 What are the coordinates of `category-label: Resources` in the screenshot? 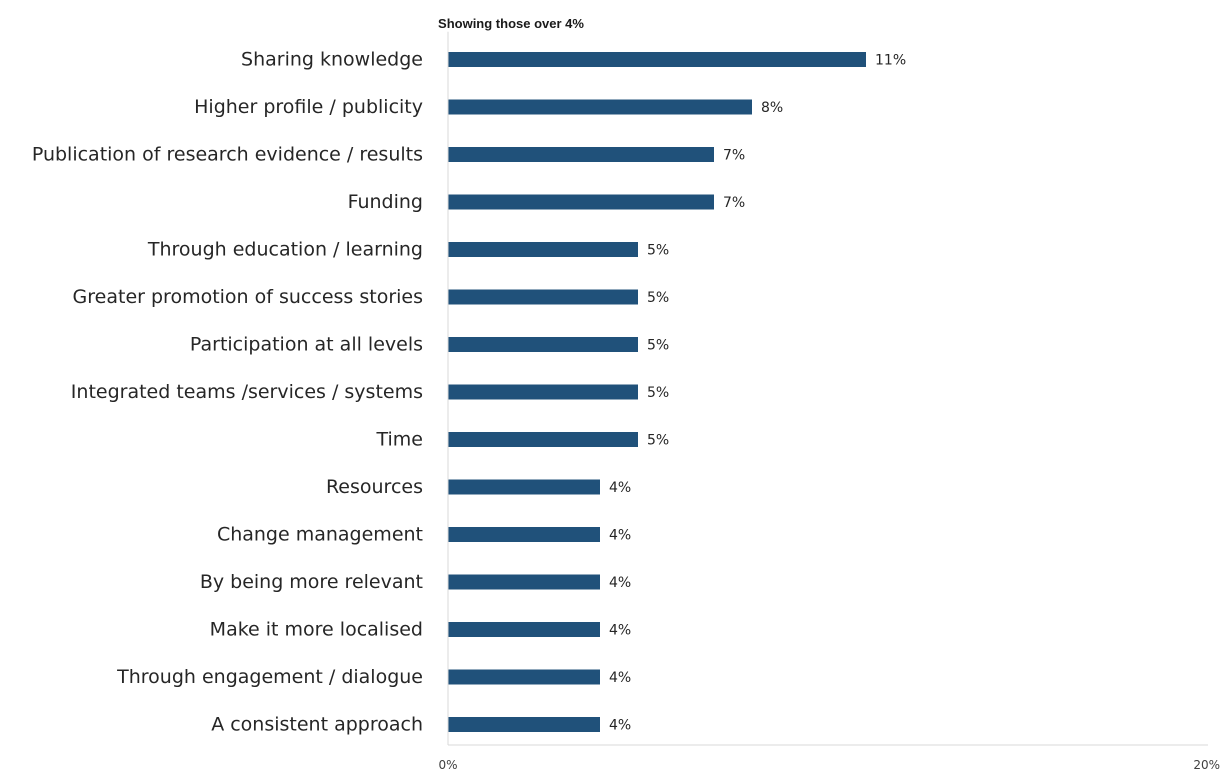 It's located at (374, 487).